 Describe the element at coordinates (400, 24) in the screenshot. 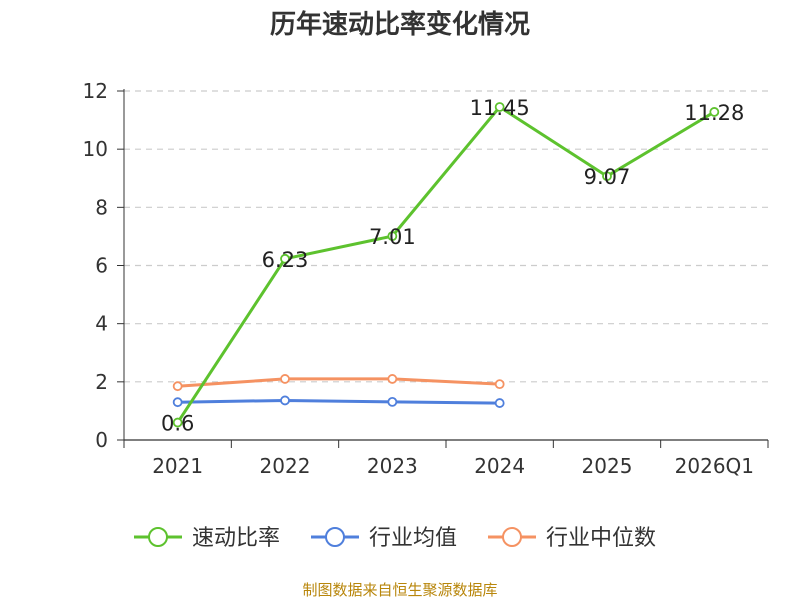

I see `chart-title: 历年速动比率变化情况` at that location.